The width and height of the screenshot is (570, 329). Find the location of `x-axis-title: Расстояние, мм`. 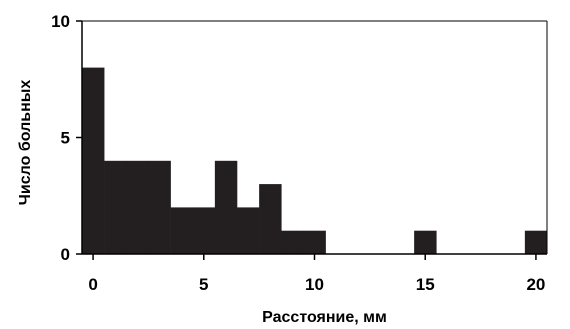

x-axis-title: Расстояние, мм is located at coordinates (324, 317).